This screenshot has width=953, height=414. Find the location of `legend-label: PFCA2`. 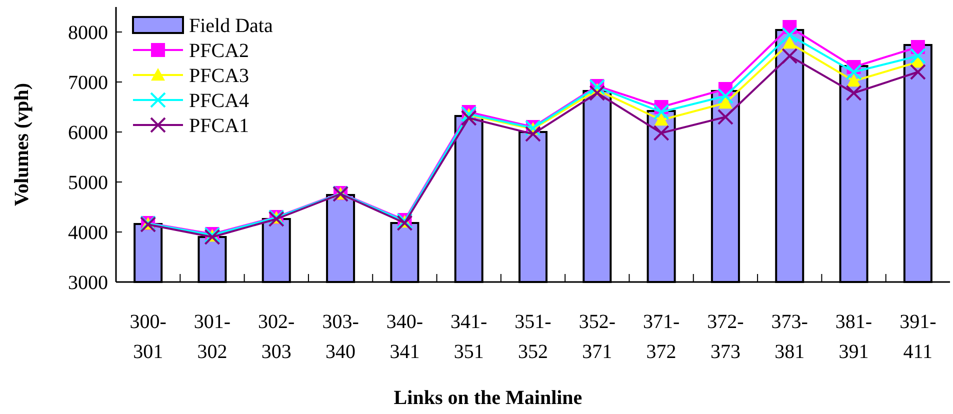

legend-label: PFCA2 is located at coordinates (219, 51).